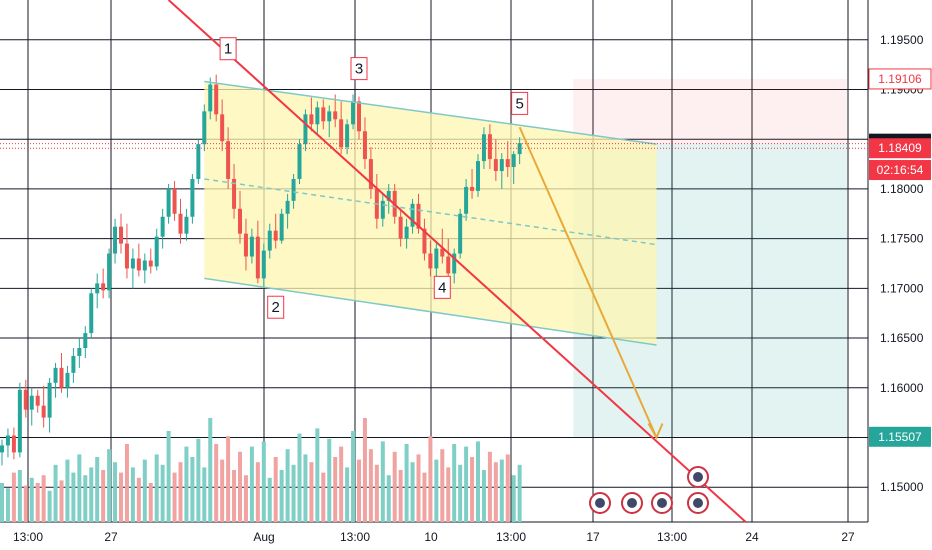 The width and height of the screenshot is (932, 550). I want to click on x-tick-label: 27, so click(111, 537).